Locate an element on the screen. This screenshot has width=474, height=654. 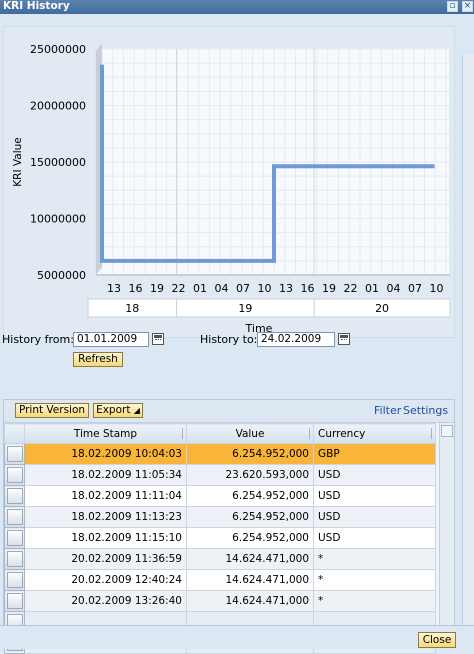
settings-link: Settings is located at coordinates (426, 410).